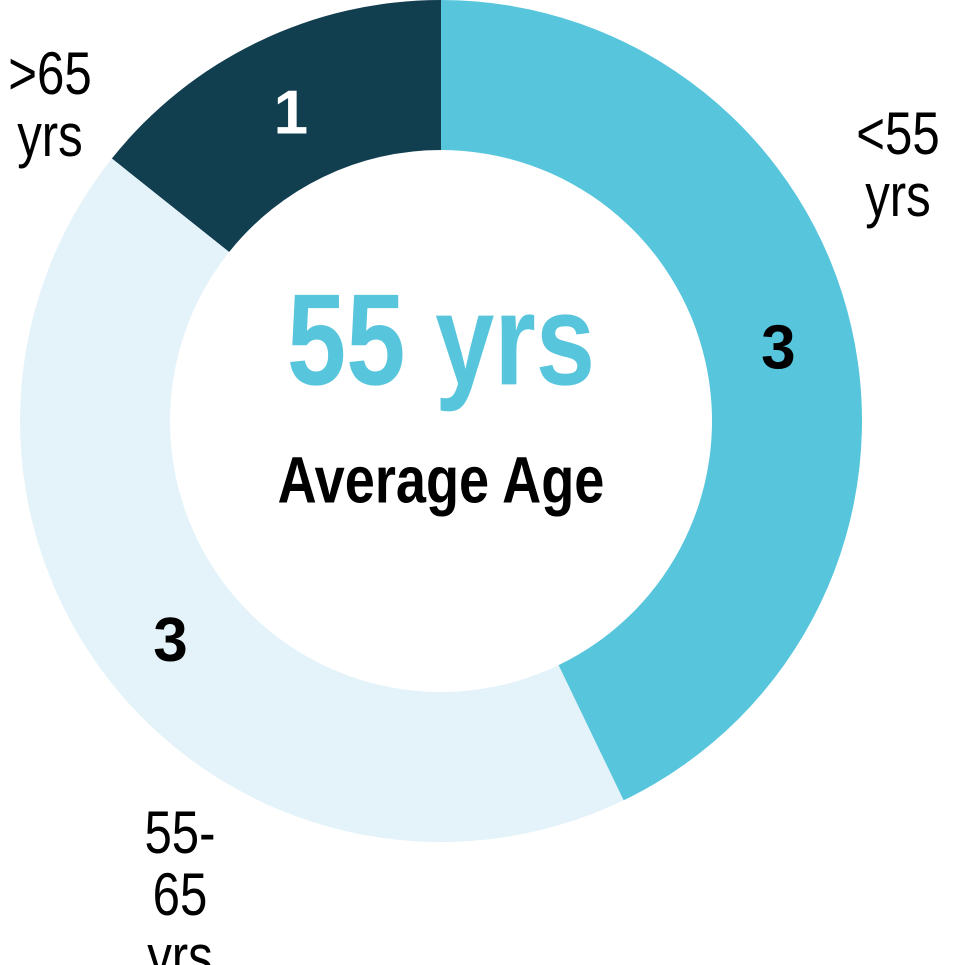  Describe the element at coordinates (441, 339) in the screenshot. I see `center-value: 55 yrs` at that location.